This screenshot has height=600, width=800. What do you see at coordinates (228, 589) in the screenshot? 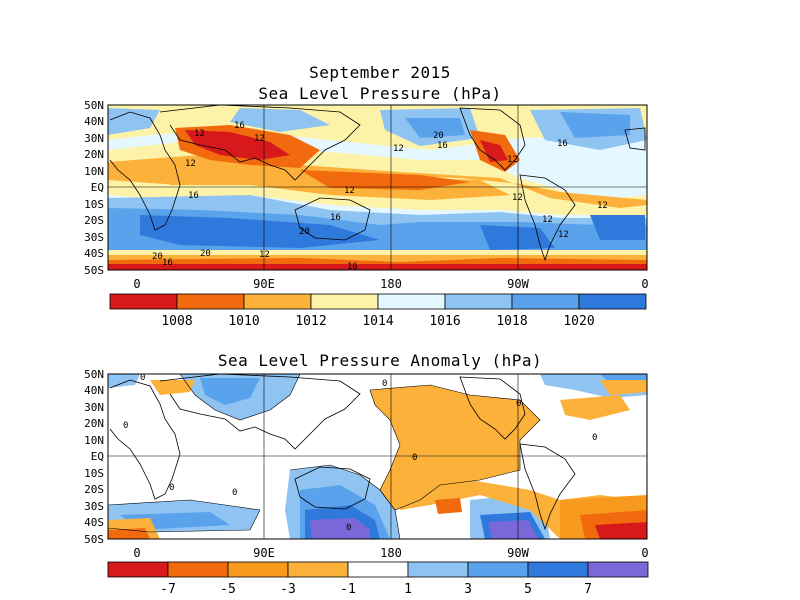
I see `colorbar-label: -5` at bounding box center [228, 589].